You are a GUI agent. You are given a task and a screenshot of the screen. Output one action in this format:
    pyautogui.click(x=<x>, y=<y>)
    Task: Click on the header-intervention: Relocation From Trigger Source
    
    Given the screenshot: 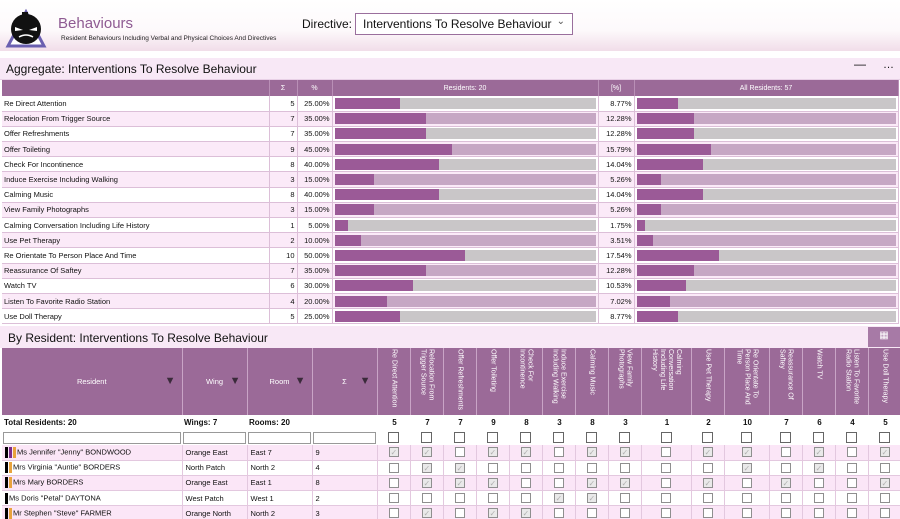 What is the action you would take?
    pyautogui.click(x=427, y=381)
    